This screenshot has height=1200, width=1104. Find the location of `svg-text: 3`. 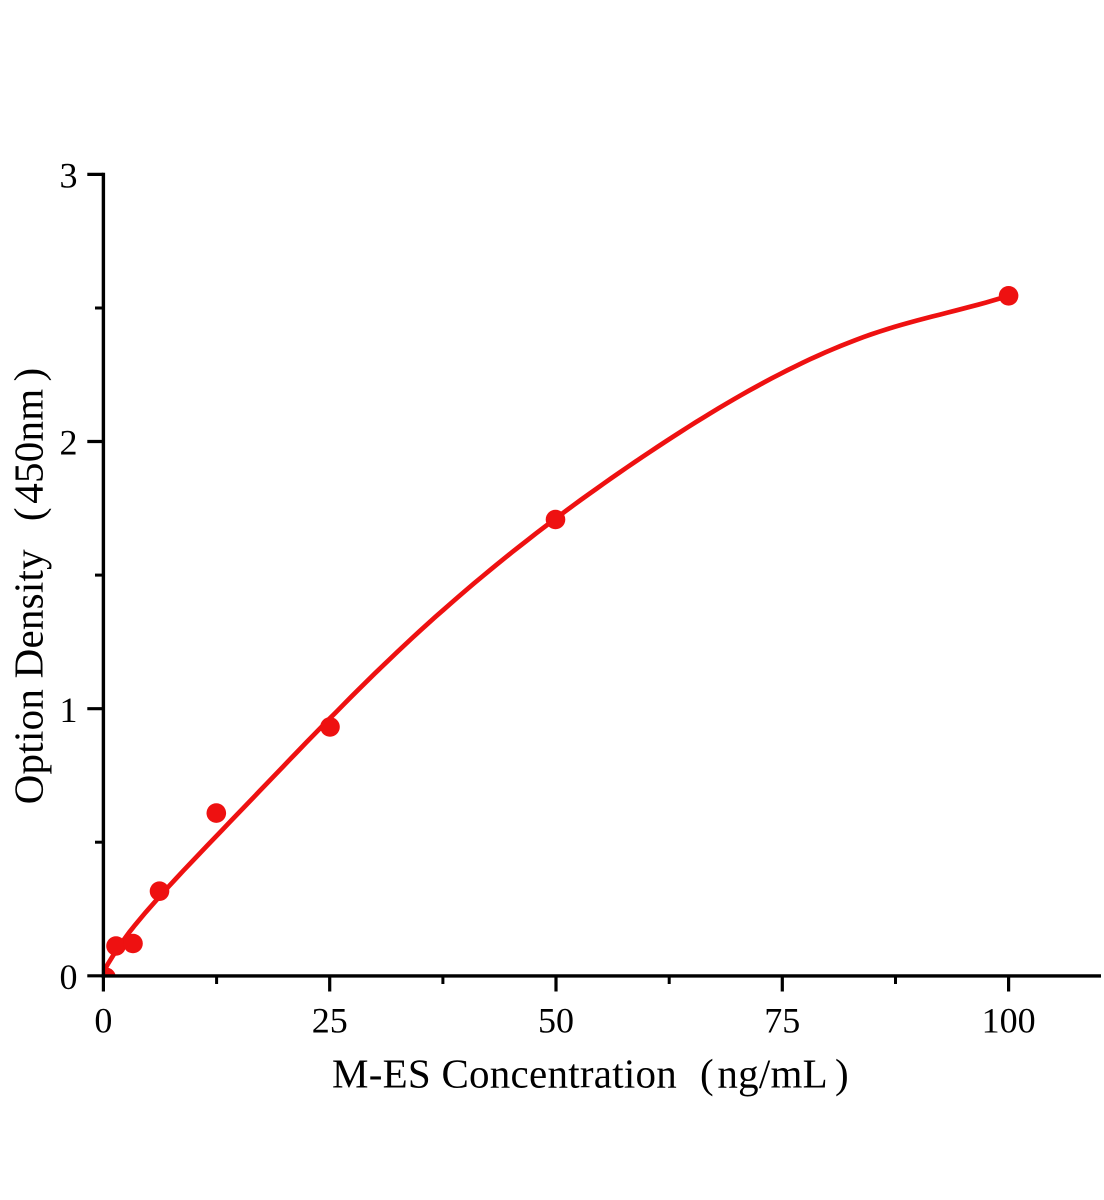

svg-text: 3 is located at coordinates (69, 176).